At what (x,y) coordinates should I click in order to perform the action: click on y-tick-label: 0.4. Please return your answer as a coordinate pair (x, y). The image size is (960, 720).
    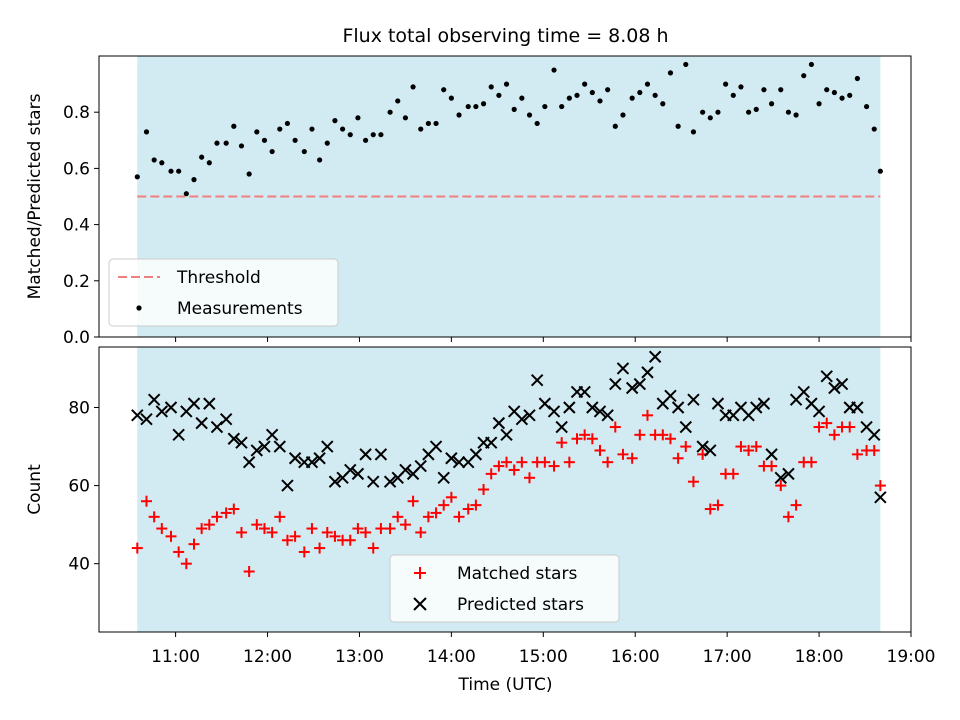
    Looking at the image, I should click on (76, 226).